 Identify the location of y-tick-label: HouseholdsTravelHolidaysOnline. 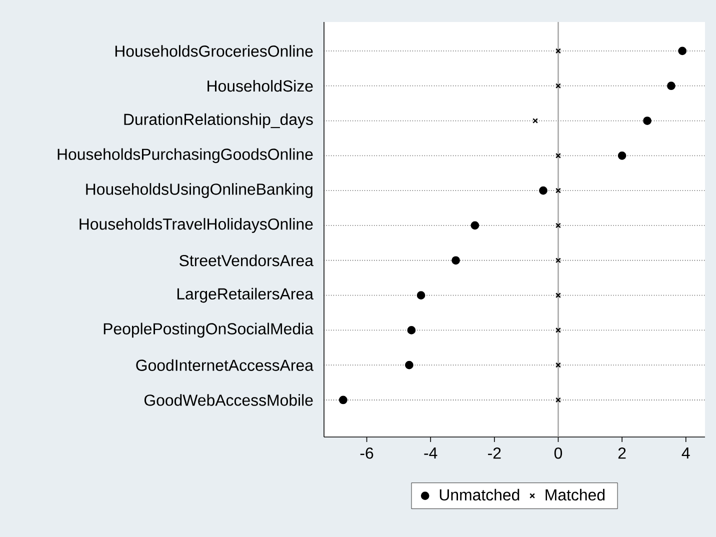
(196, 225).